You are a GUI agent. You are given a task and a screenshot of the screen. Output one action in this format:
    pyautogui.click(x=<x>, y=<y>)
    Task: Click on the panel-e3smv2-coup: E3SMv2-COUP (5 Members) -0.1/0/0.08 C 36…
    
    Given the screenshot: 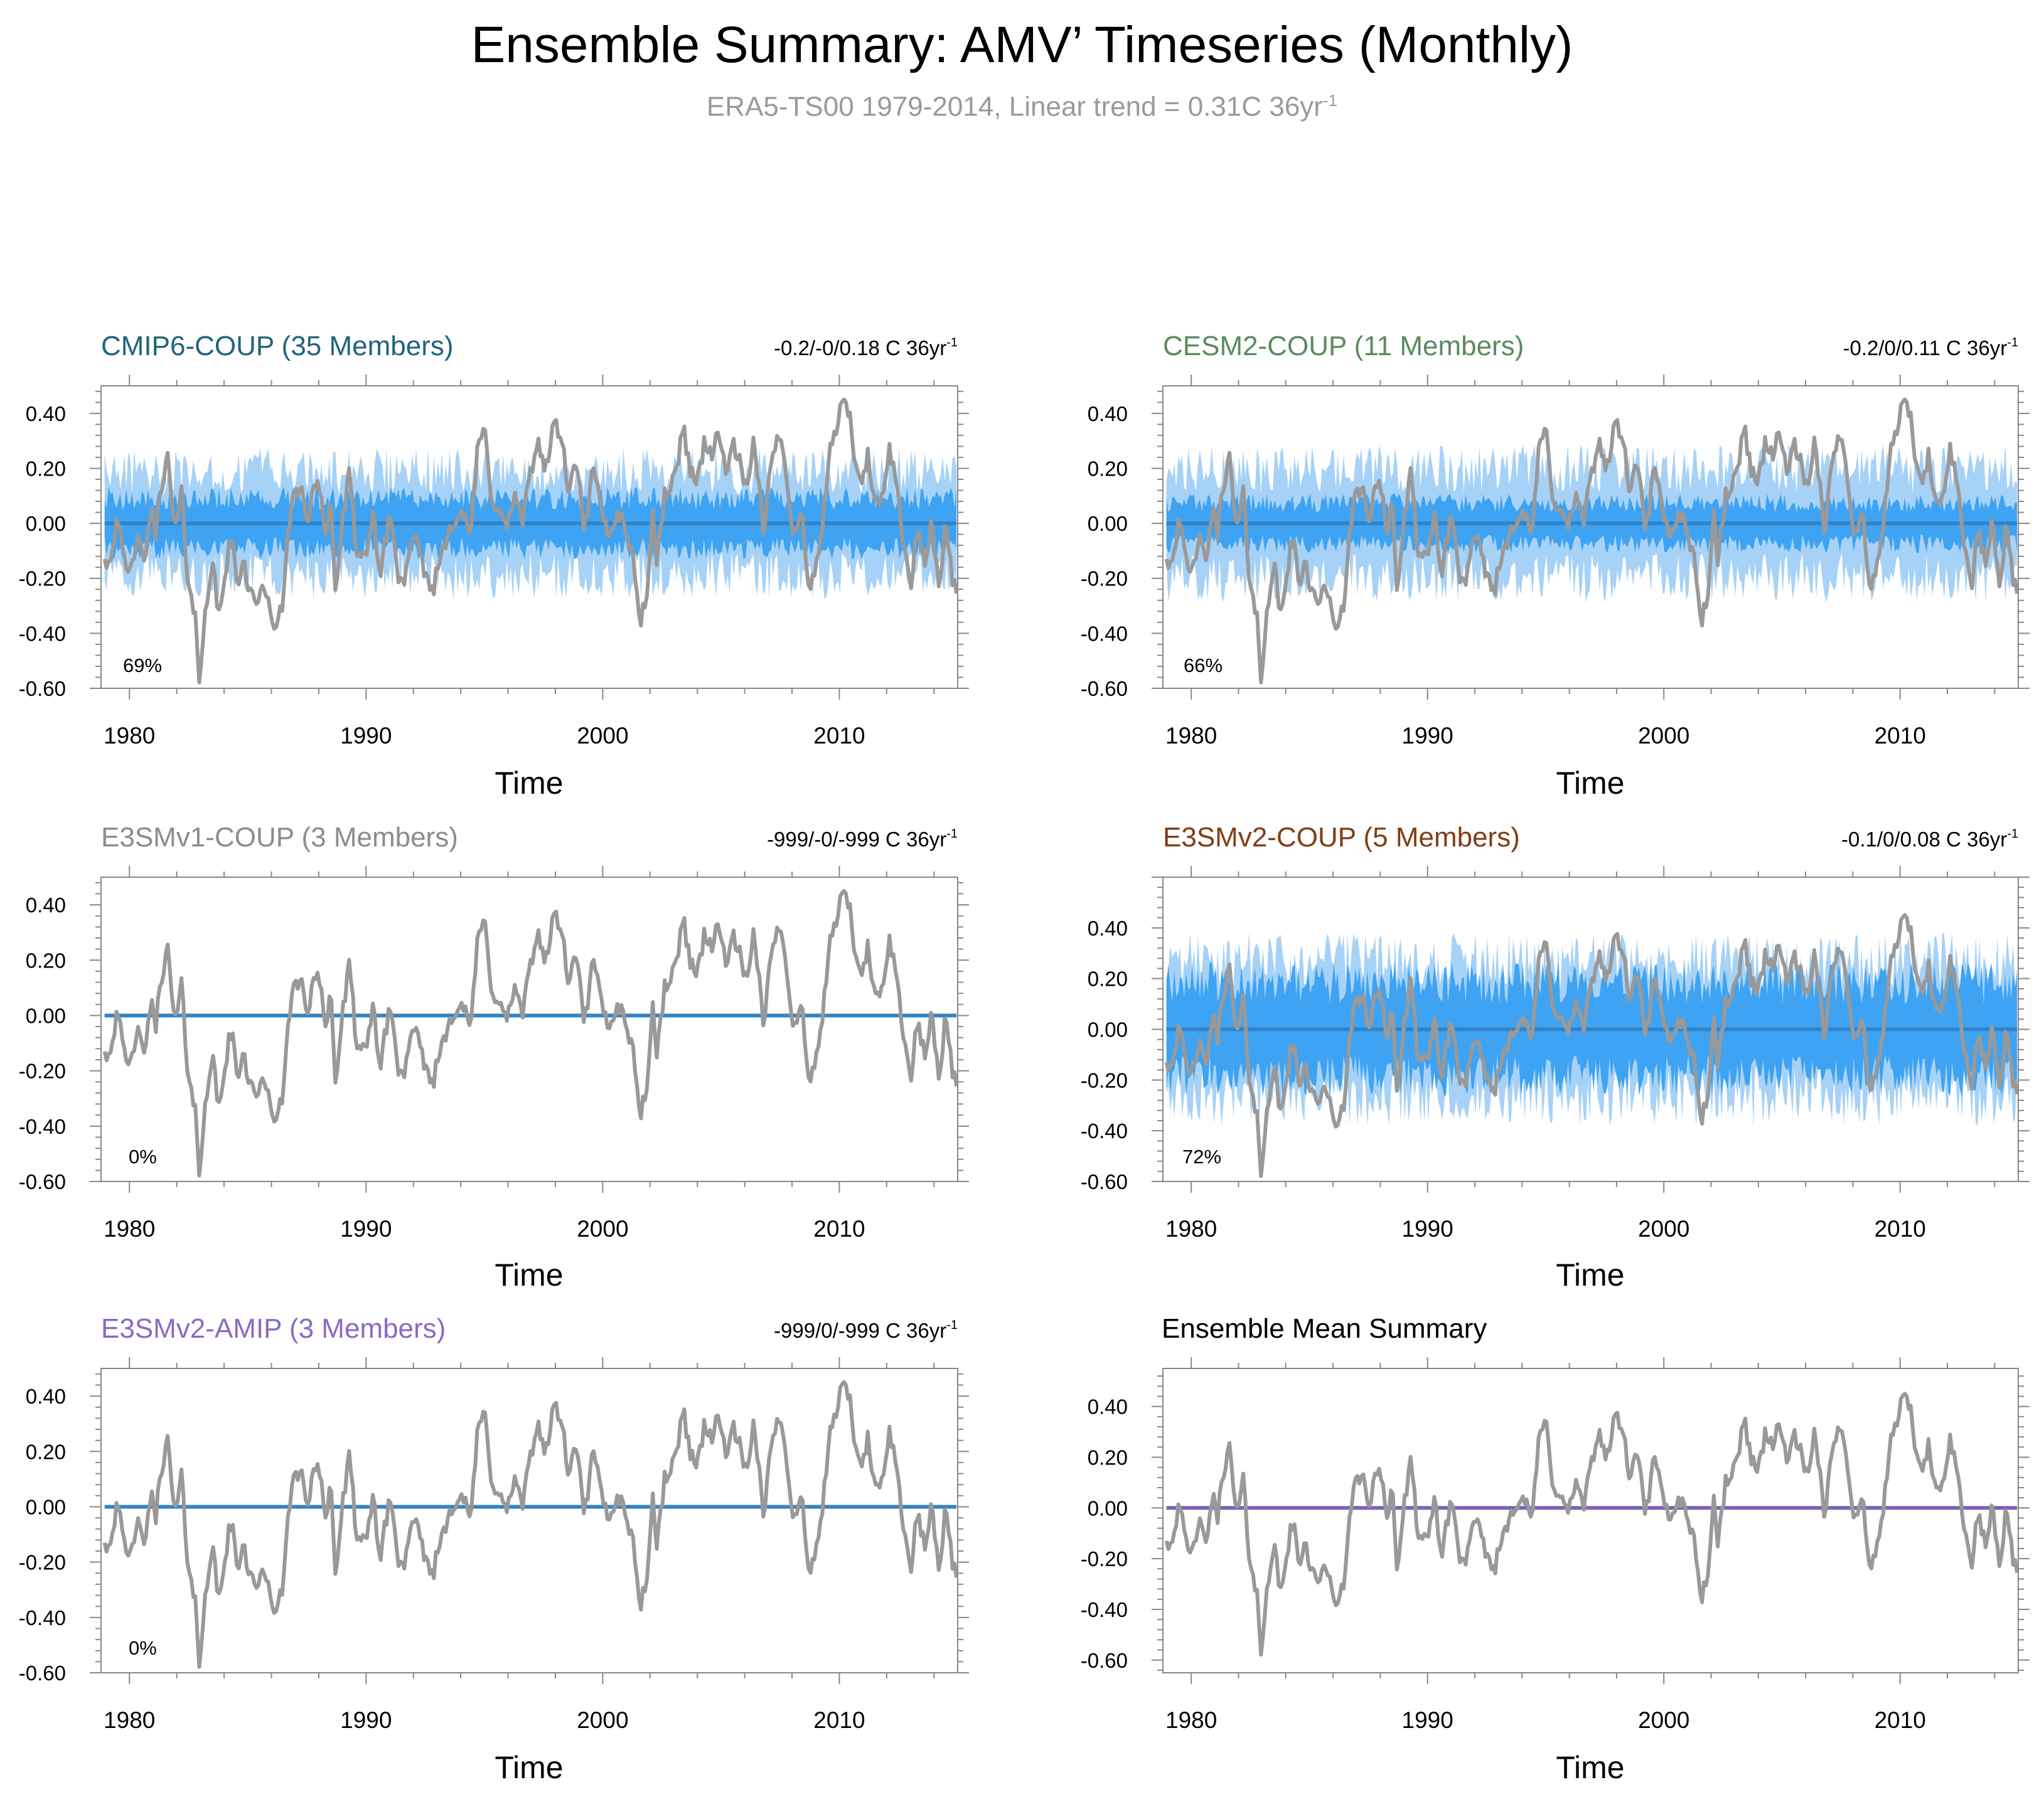 What is the action you would take?
    pyautogui.click(x=1555, y=1057)
    